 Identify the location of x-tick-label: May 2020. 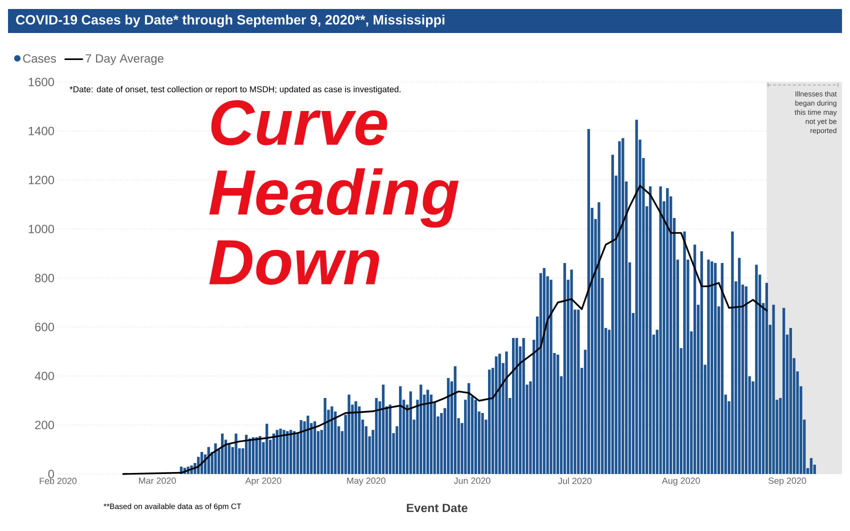
(366, 482).